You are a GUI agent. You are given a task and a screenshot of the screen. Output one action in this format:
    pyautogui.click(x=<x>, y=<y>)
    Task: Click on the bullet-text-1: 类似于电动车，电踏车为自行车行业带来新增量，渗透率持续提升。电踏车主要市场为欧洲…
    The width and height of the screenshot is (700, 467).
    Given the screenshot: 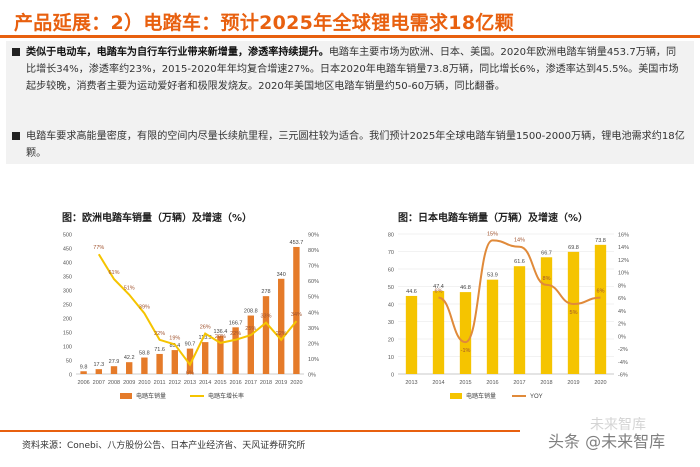 What is the action you would take?
    pyautogui.click(x=350, y=69)
    